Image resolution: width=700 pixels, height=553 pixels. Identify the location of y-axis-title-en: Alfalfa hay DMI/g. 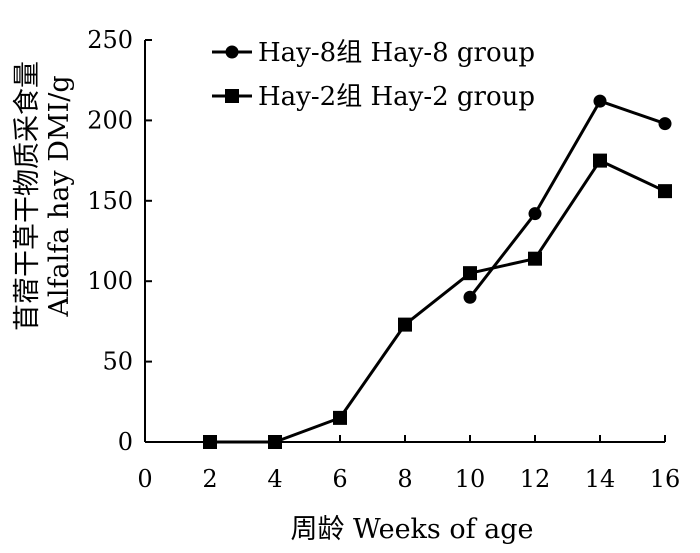
(59, 196).